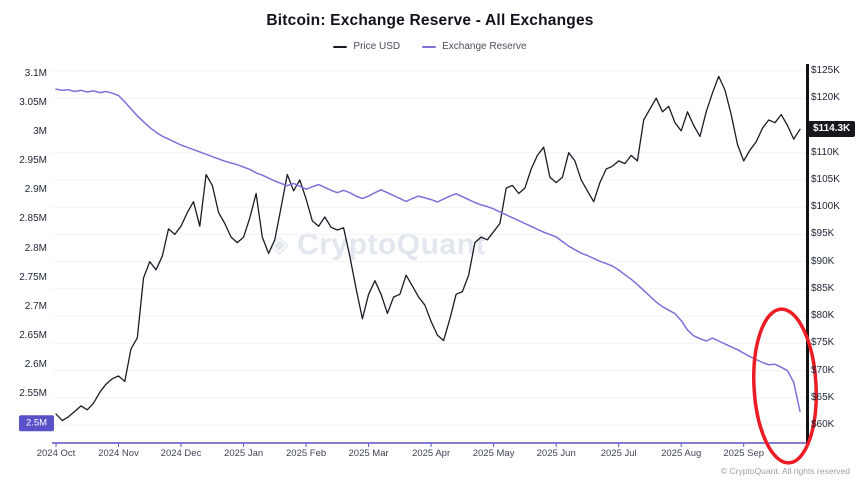 This screenshot has width=860, height=484. I want to click on right-axis-tick-label: $120K, so click(825, 98).